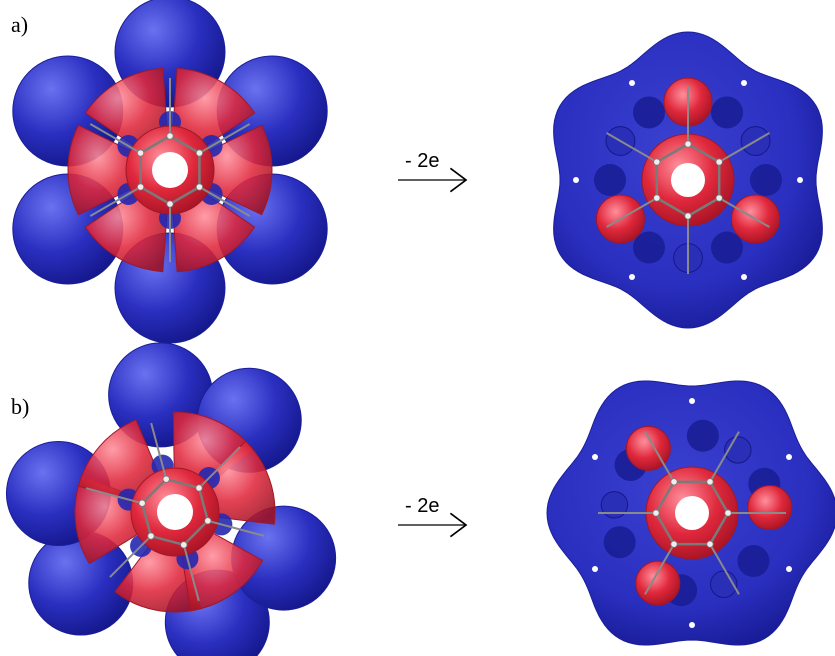  Describe the element at coordinates (614, 505) in the screenshot. I see `negative-lobe` at that location.